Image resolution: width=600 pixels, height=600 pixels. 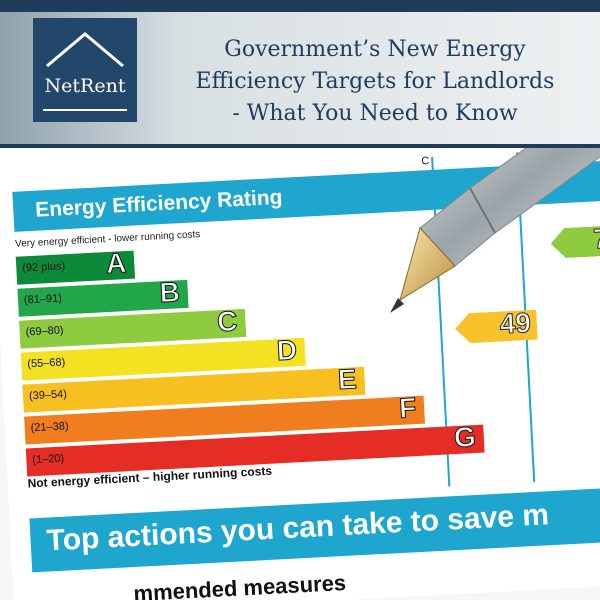 I want to click on headline-line-2: Efficiency Targets for Landlords, so click(x=375, y=81).